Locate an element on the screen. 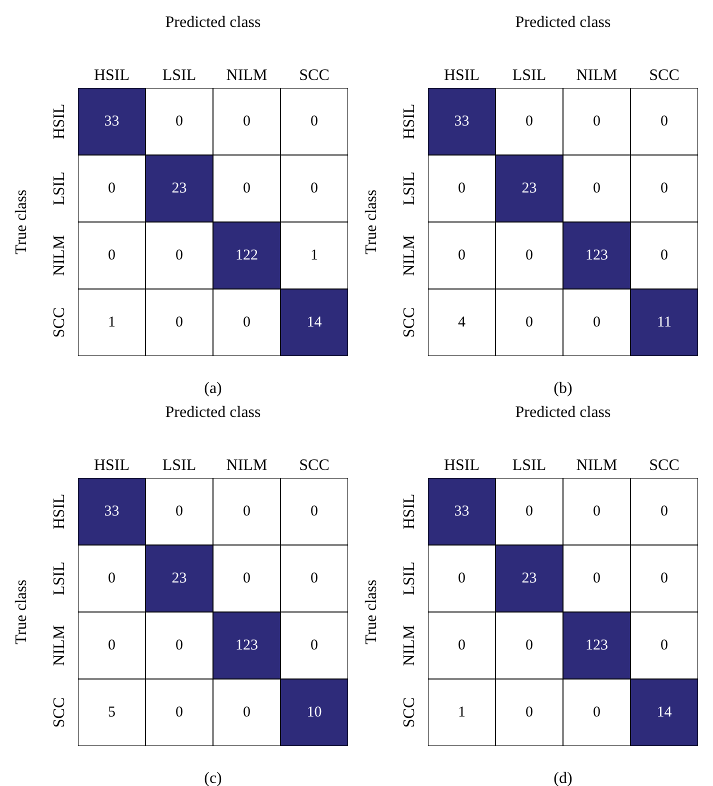  data-label: 5 is located at coordinates (112, 712).